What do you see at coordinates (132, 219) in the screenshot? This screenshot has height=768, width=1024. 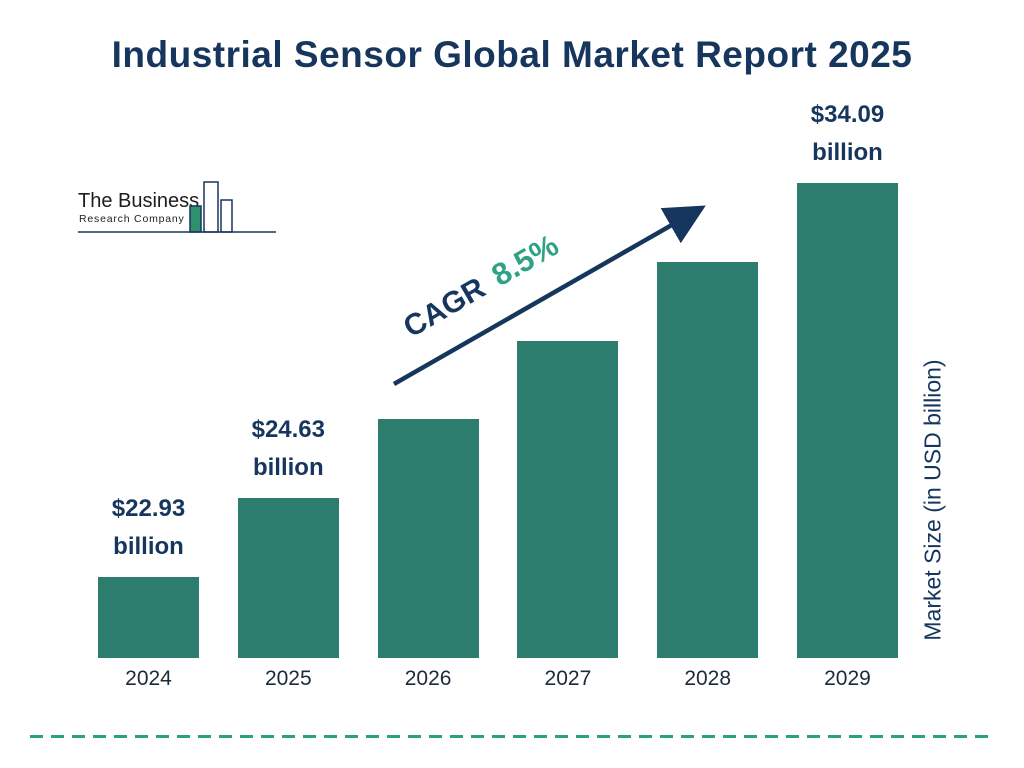 I see `logo-line2: Research Company` at bounding box center [132, 219].